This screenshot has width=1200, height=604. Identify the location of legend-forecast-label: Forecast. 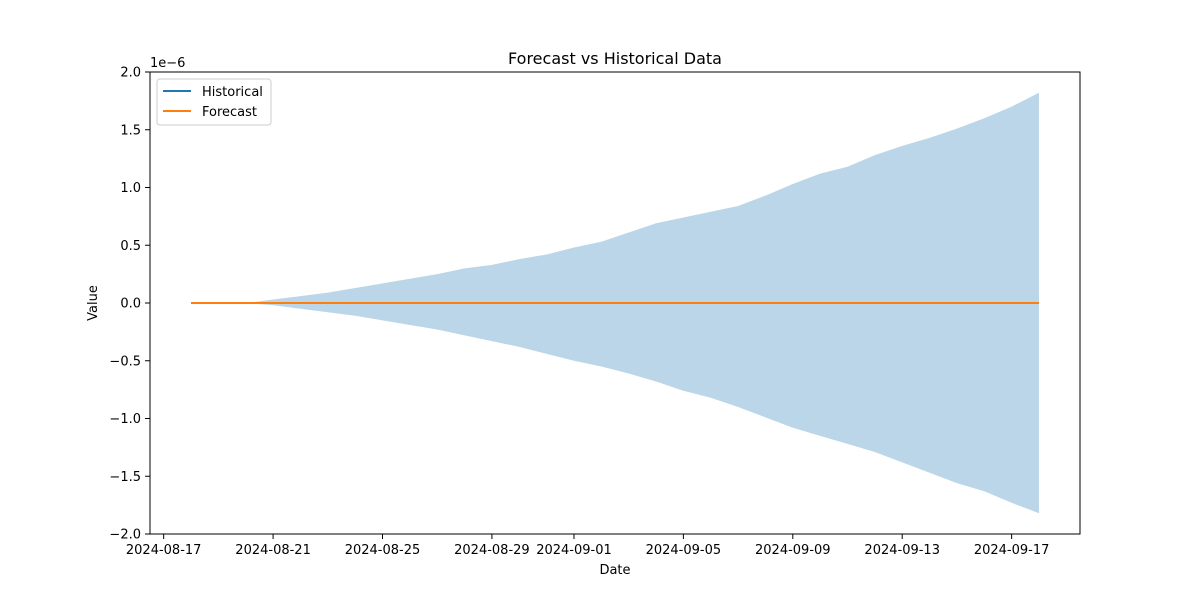
(229, 112).